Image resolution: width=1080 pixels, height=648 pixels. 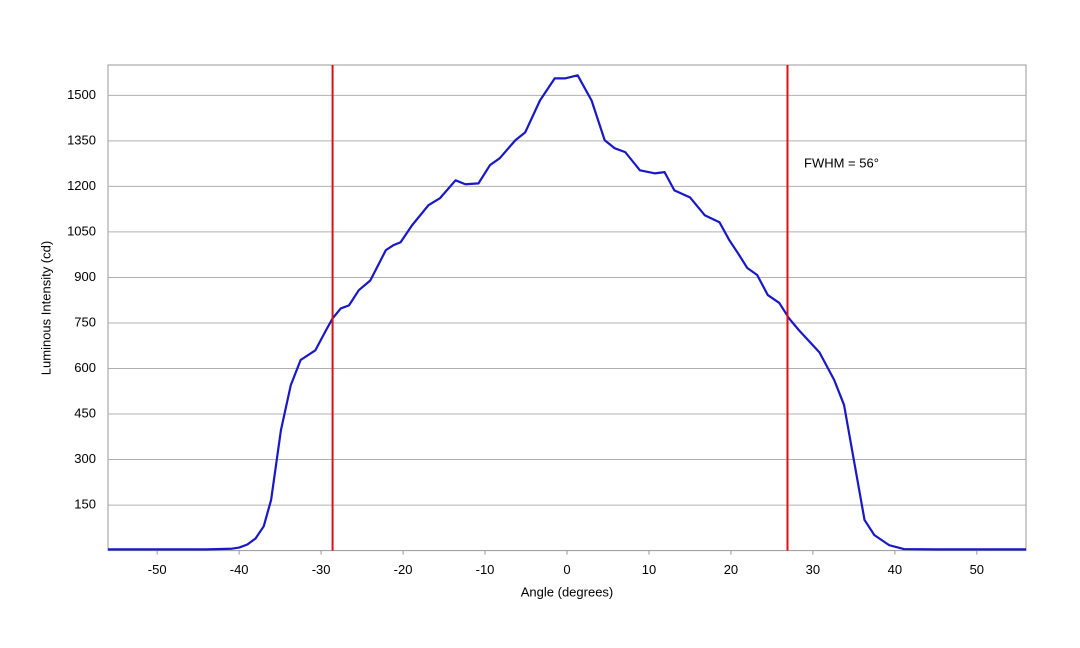 What do you see at coordinates (731, 569) in the screenshot?
I see `x-tick-label: 20` at bounding box center [731, 569].